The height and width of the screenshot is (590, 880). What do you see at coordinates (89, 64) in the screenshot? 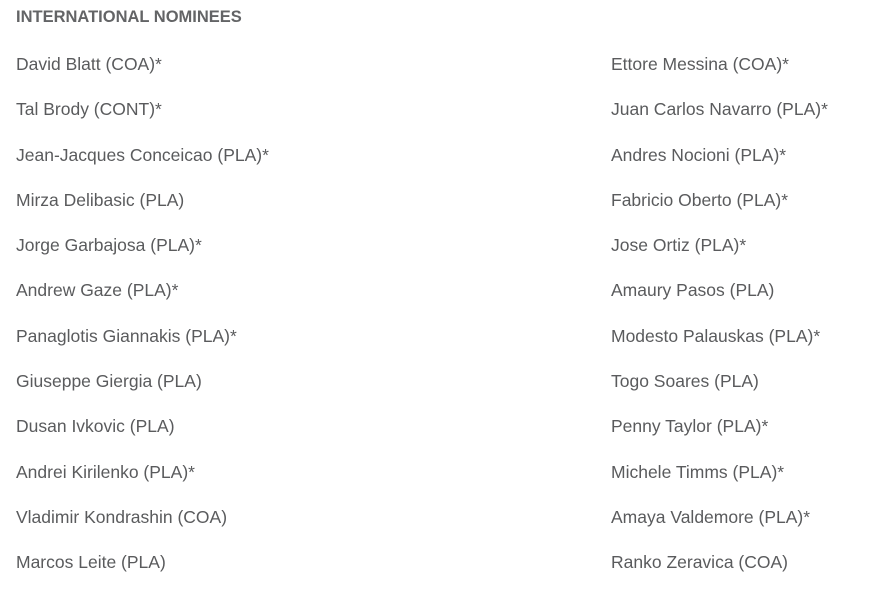
I see `nominee-item: David Blatt (COA)*` at bounding box center [89, 64].